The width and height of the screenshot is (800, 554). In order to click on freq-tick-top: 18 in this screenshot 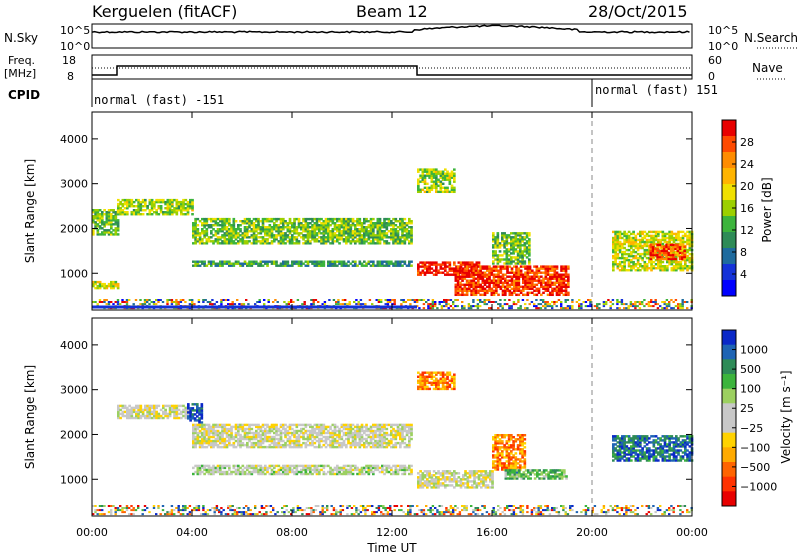, I will do `click(69, 60)`.